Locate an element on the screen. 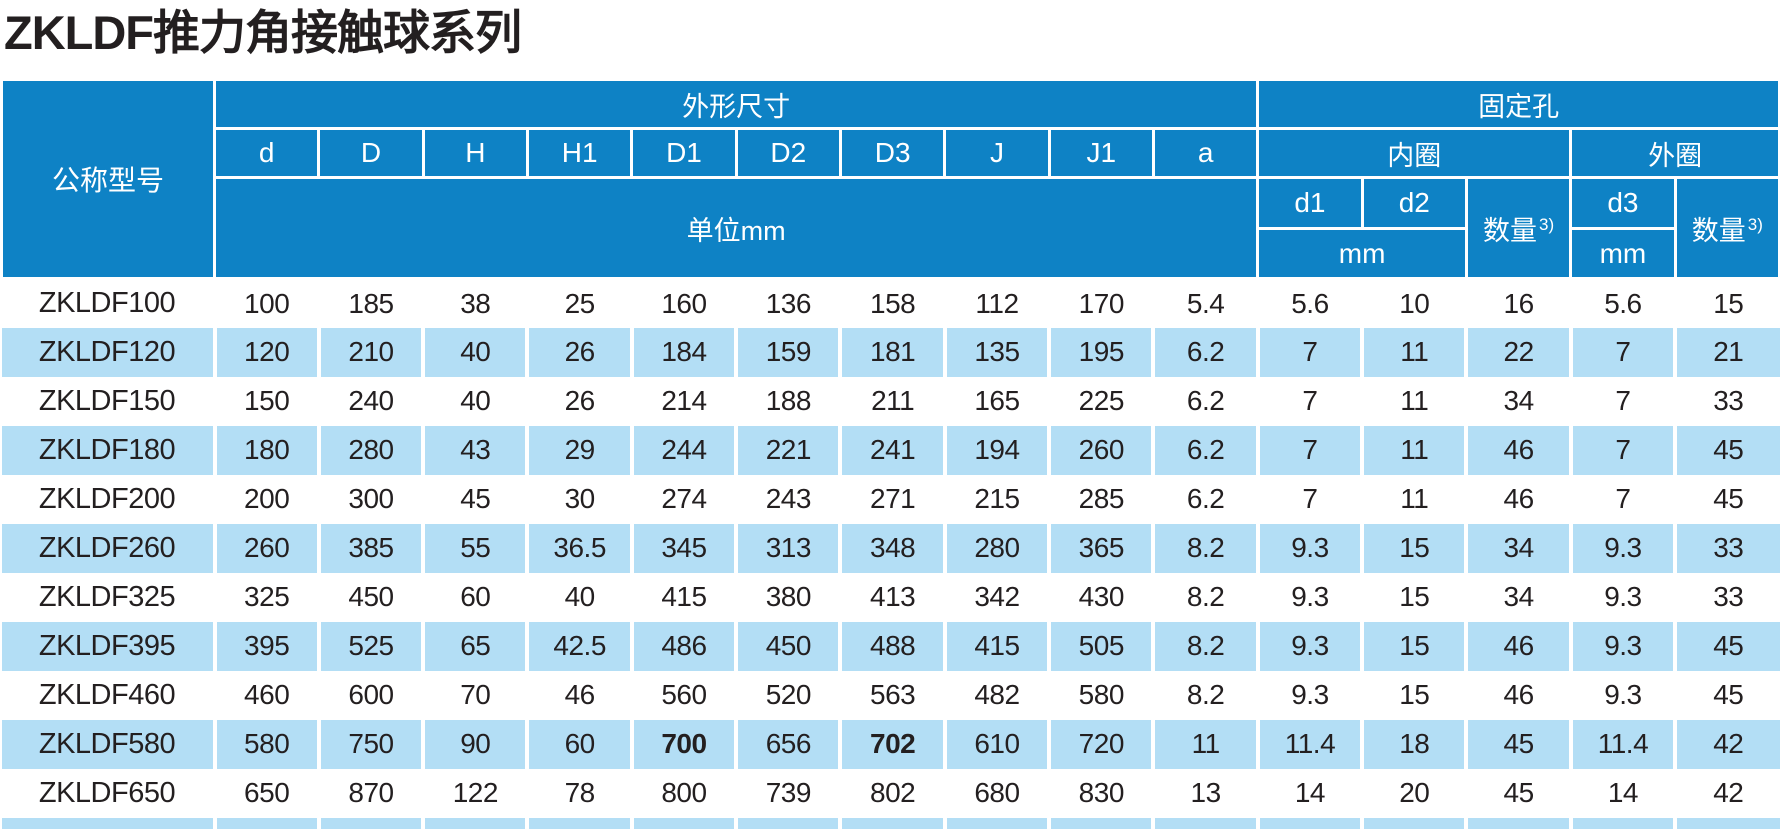  value-cell: 415 is located at coordinates (683, 597).